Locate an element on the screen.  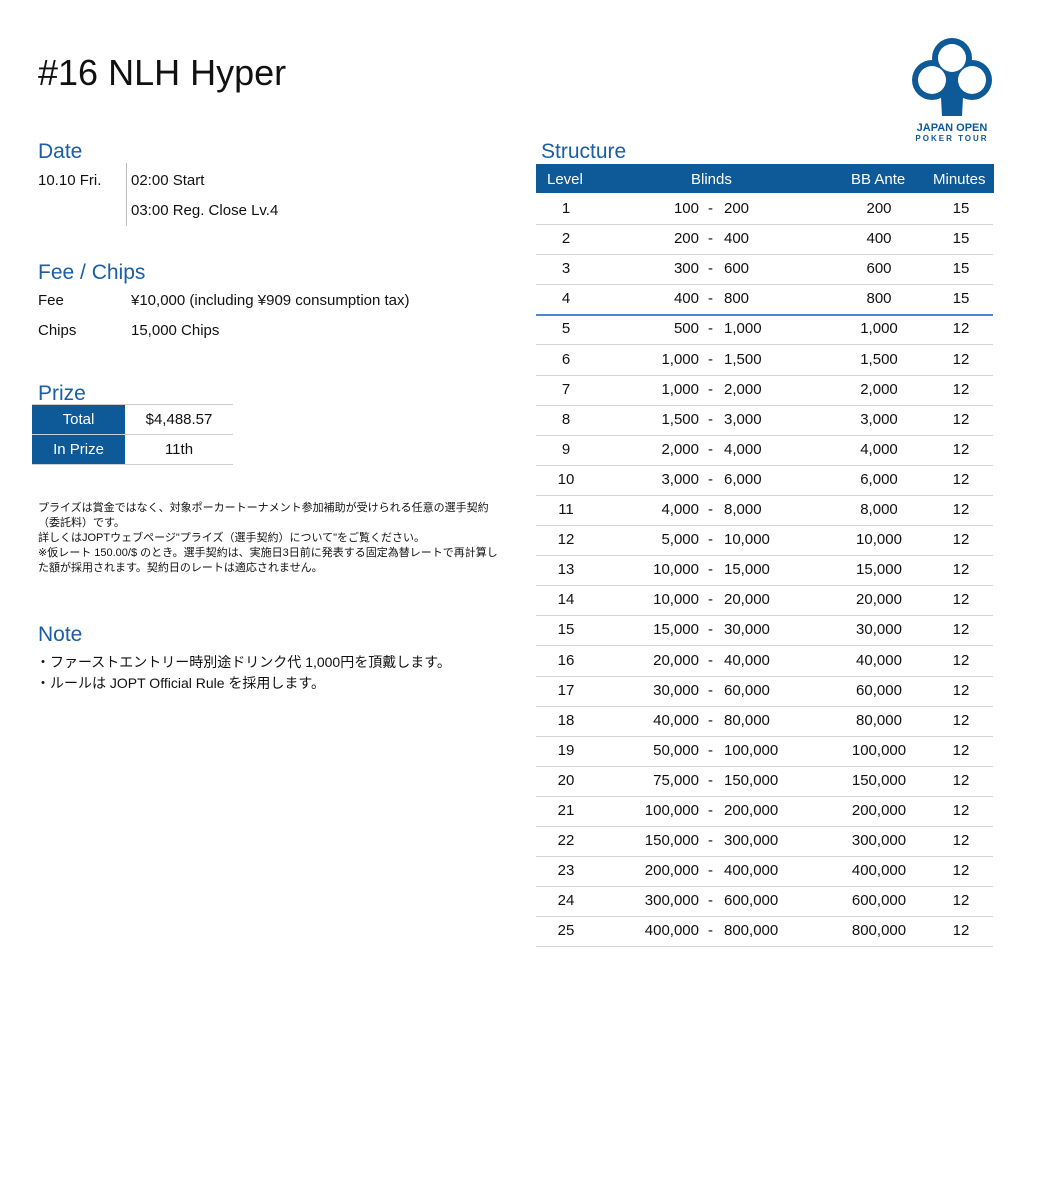
big-blind: 1,500 is located at coordinates (743, 359).